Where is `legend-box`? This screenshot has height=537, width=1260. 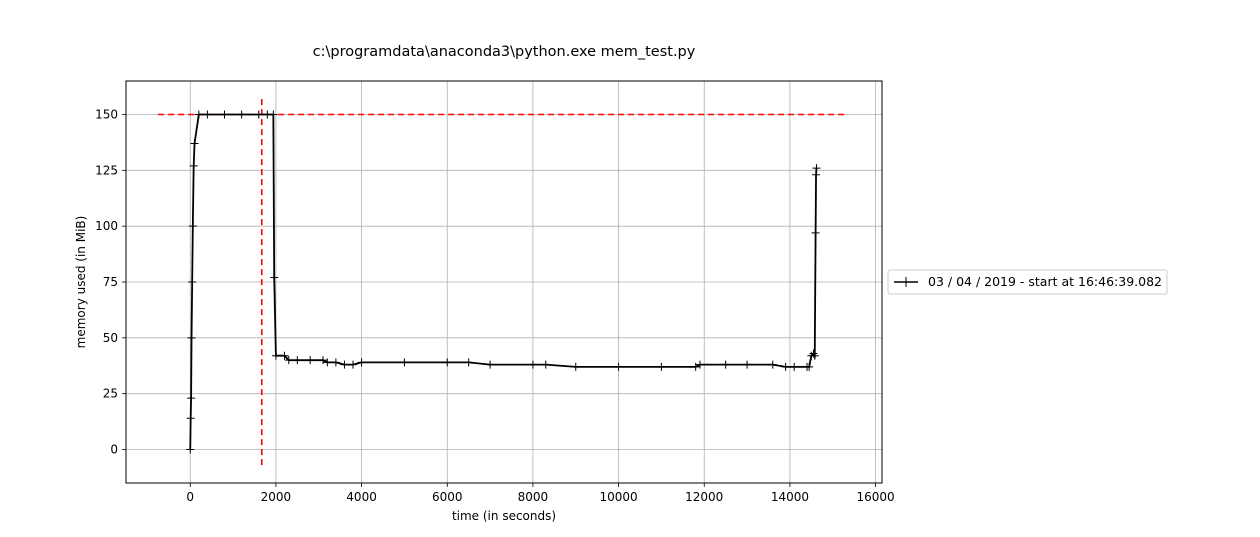
legend-box is located at coordinates (1027, 282).